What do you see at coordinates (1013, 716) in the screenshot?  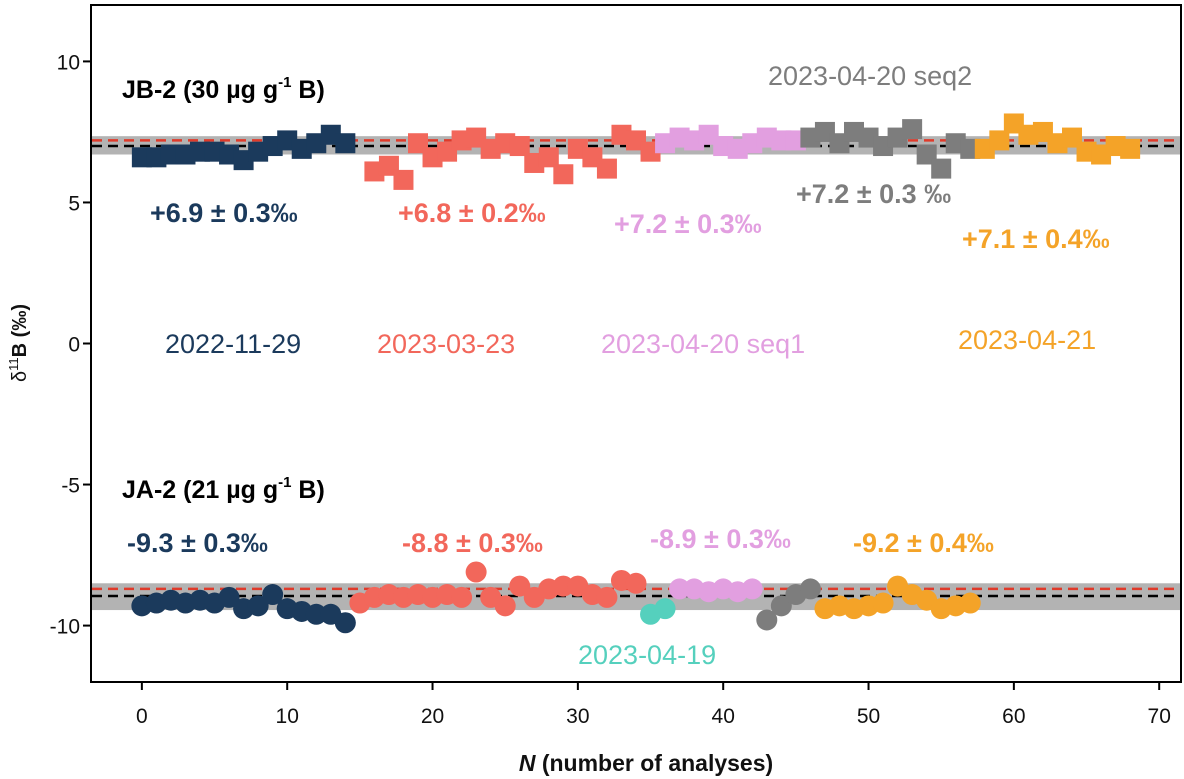 I see `x-tick-label: 60` at bounding box center [1013, 716].